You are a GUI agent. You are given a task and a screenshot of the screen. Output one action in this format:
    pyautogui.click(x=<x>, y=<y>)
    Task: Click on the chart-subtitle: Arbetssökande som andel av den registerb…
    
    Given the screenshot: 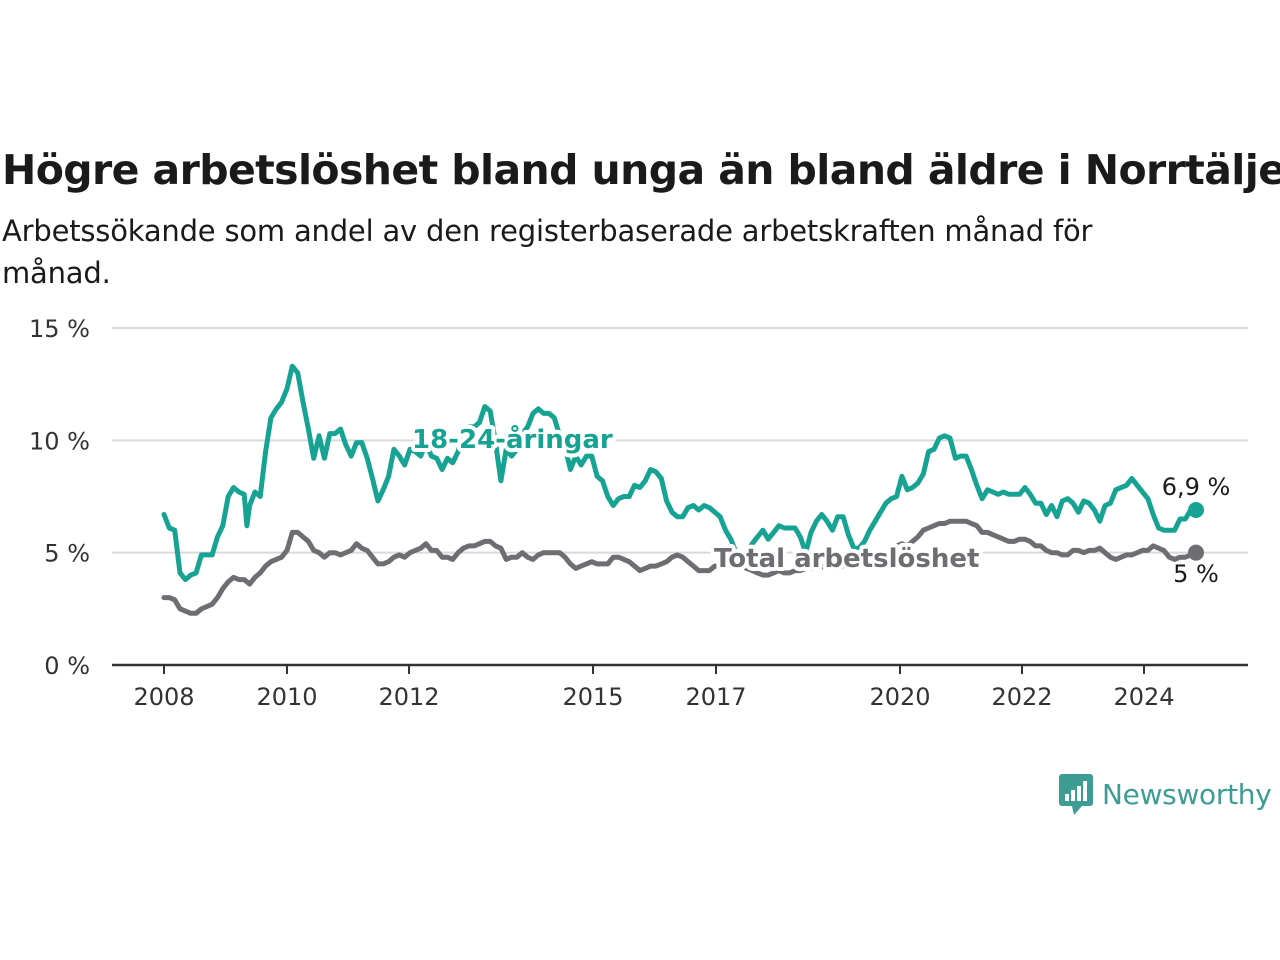 What is the action you would take?
    pyautogui.click(x=547, y=252)
    